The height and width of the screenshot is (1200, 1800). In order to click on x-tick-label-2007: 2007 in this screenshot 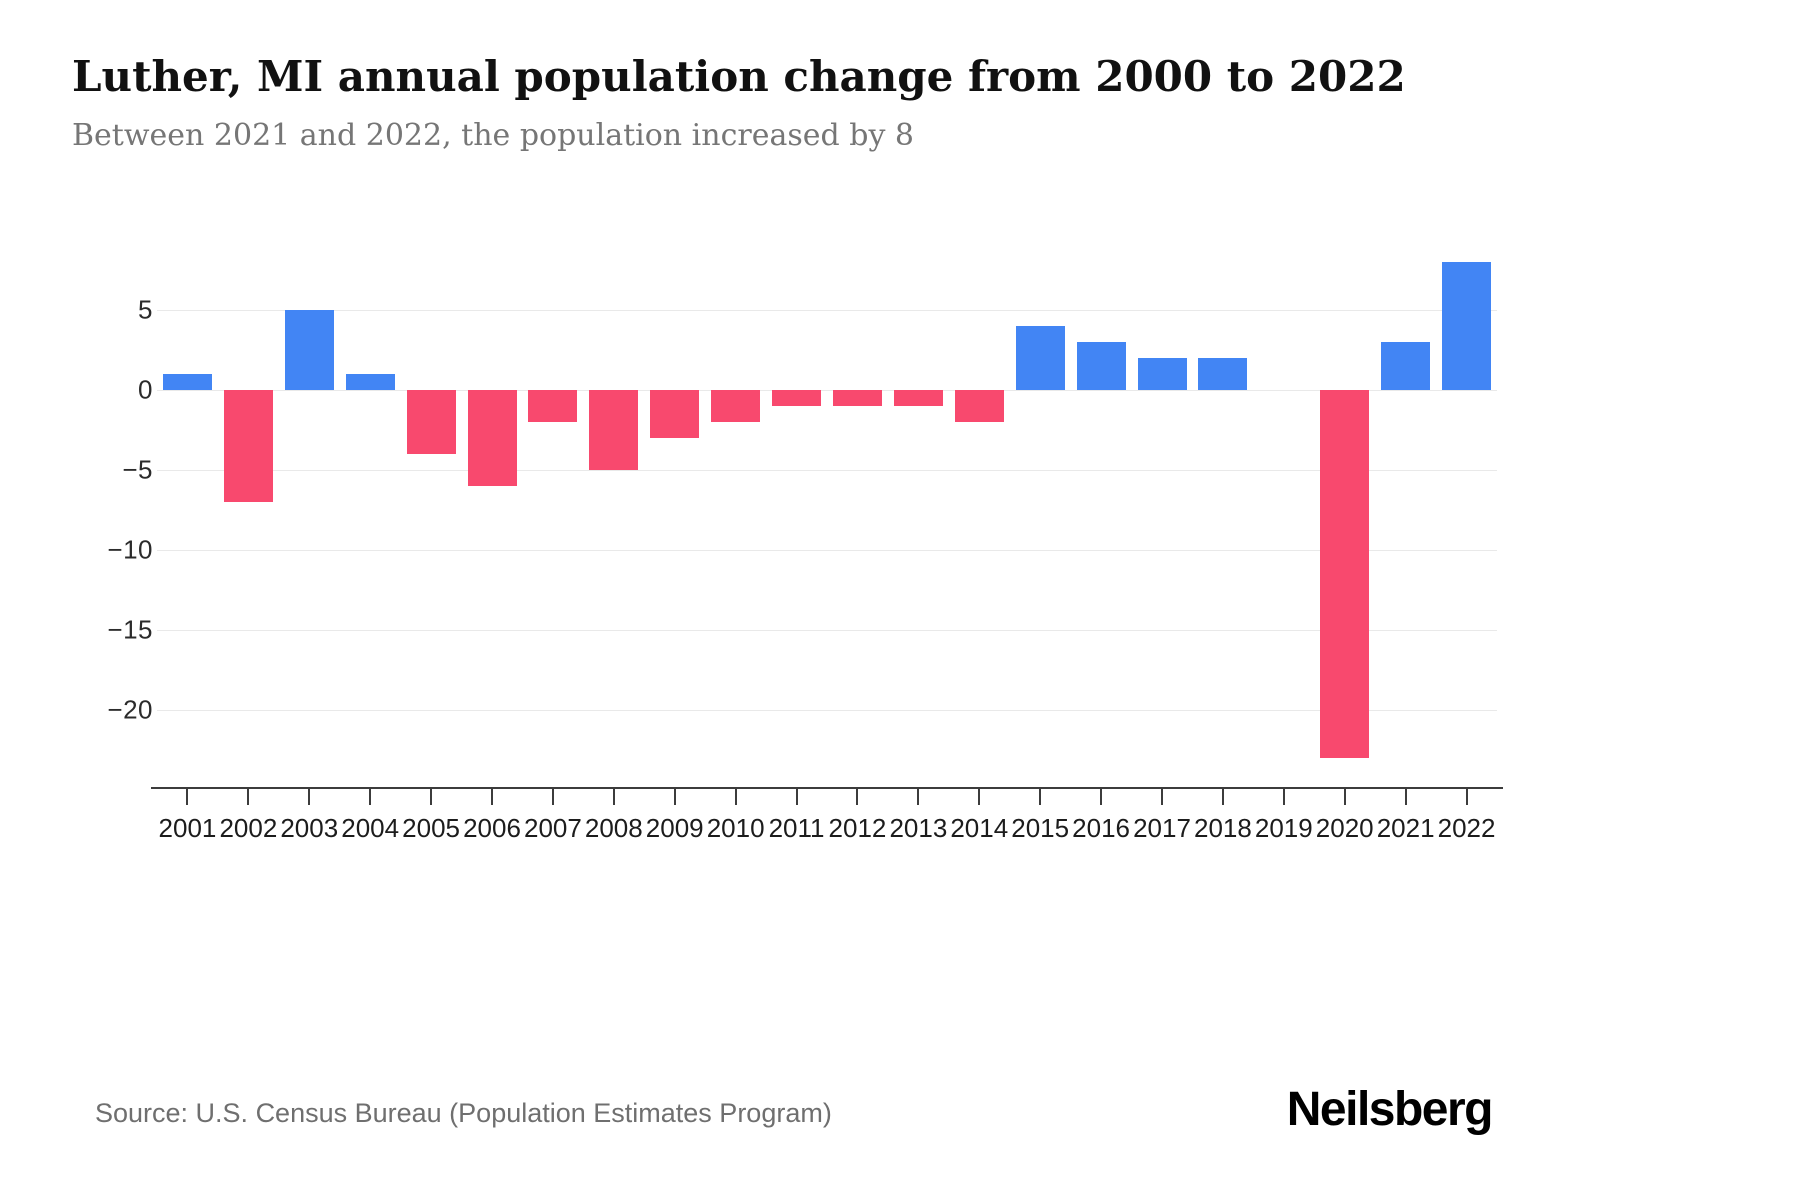, I will do `click(552, 828)`.